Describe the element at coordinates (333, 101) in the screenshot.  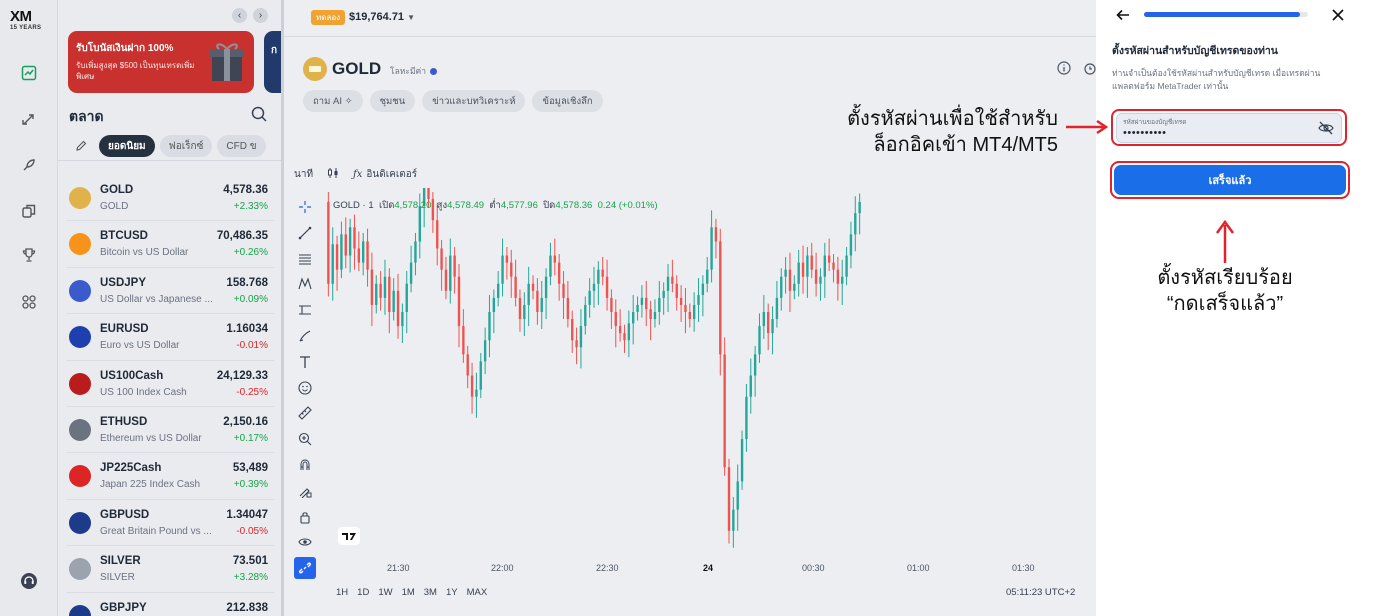
I see `tab-ask-ai: ถาม AI ✧` at that location.